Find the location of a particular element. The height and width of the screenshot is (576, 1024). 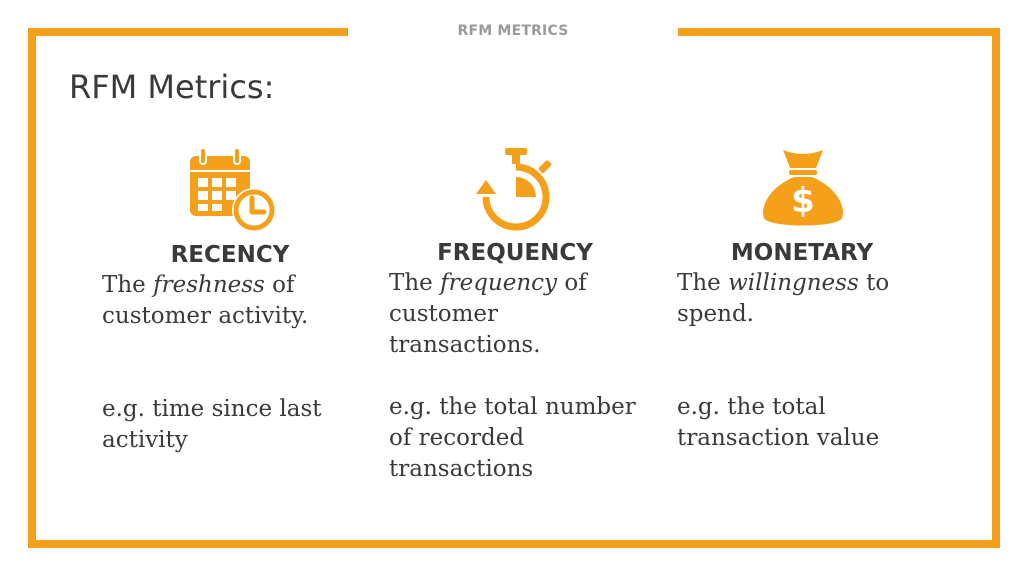

frequency-desc-emphasis: frequency is located at coordinates (499, 283).